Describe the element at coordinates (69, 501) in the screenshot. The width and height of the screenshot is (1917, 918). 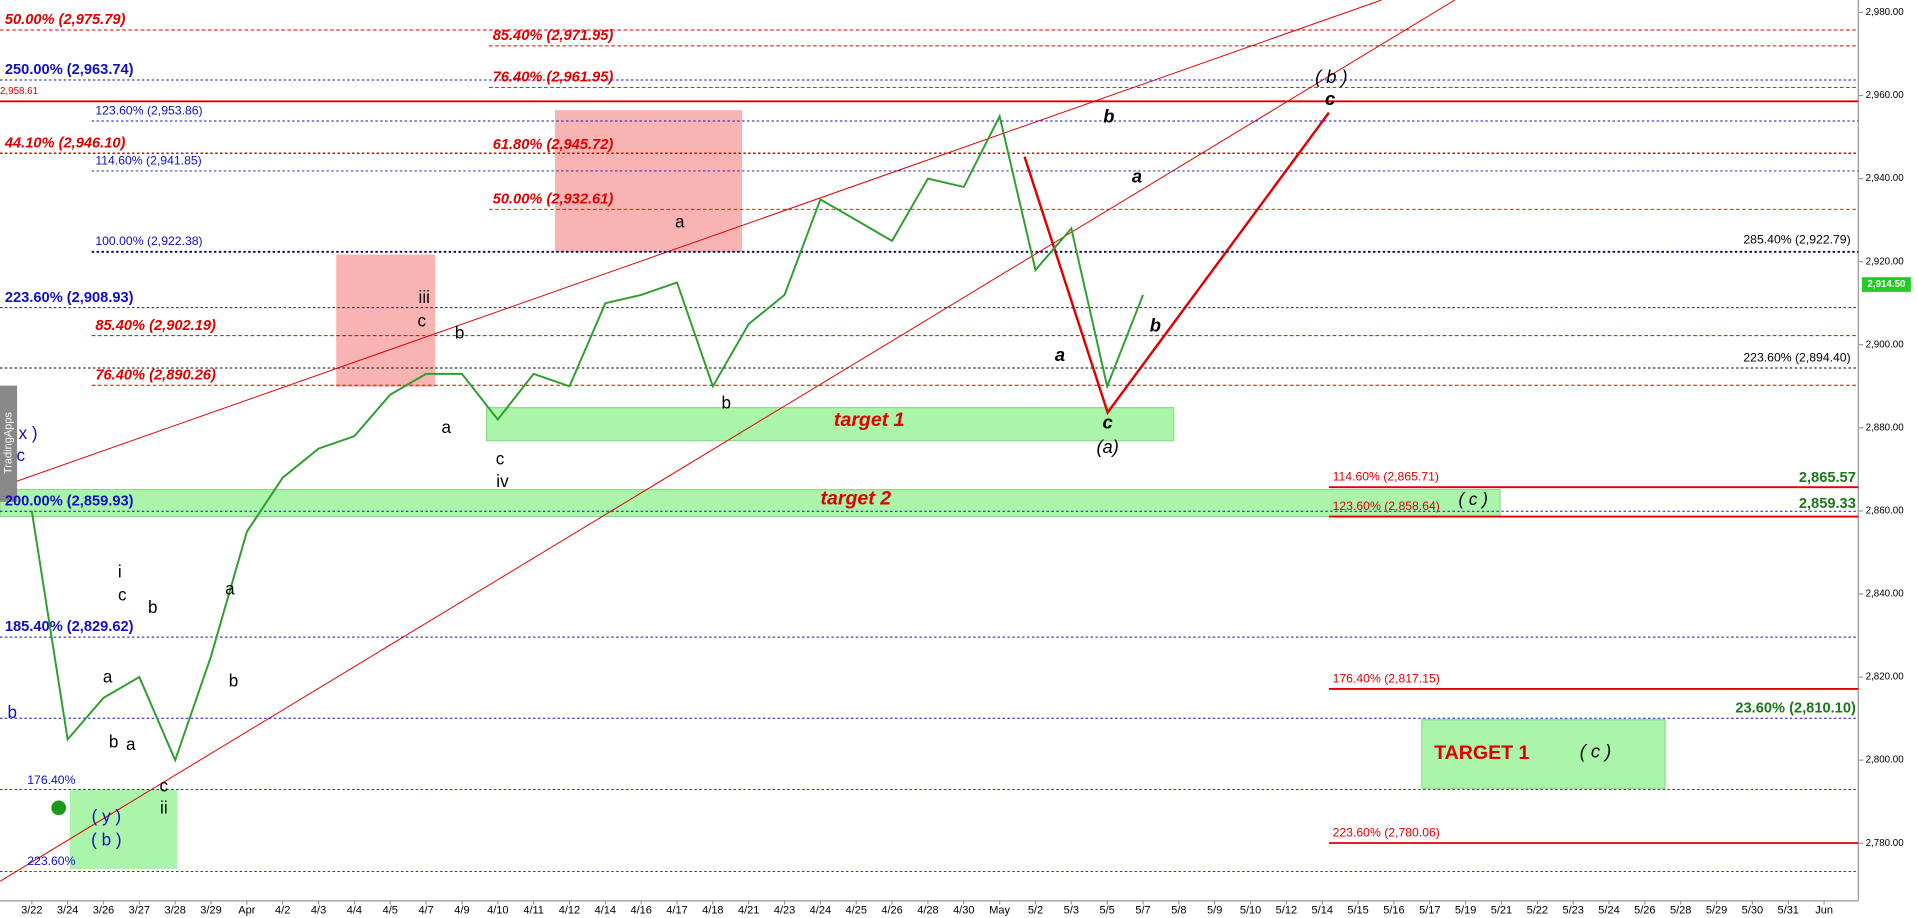
I see `level-label: 200.00% (2,859.93)` at that location.